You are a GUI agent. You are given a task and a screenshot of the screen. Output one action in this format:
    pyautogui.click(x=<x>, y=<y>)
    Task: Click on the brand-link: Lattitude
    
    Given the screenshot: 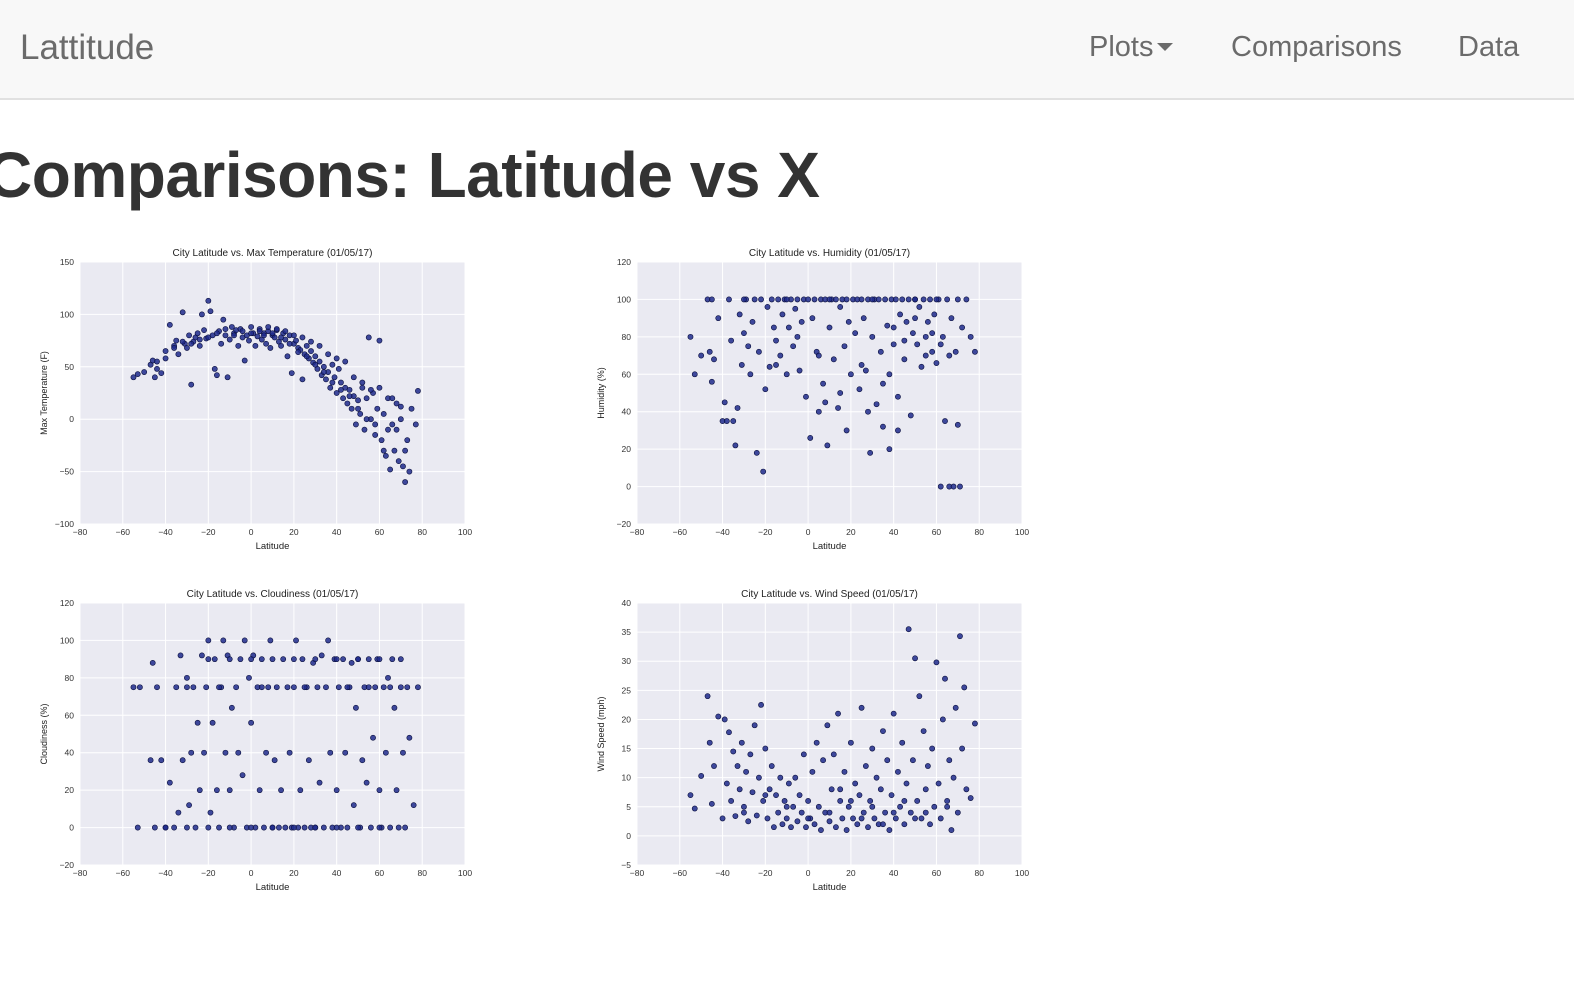 What is the action you would take?
    pyautogui.click(x=87, y=47)
    